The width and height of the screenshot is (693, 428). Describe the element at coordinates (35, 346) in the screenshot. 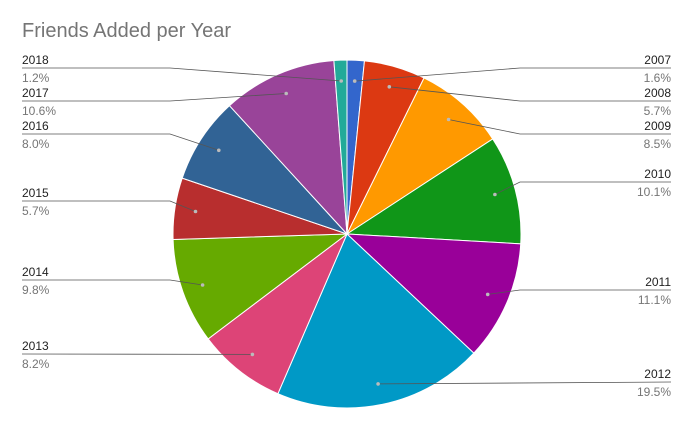

I see `slice-label-2013: 2013` at that location.